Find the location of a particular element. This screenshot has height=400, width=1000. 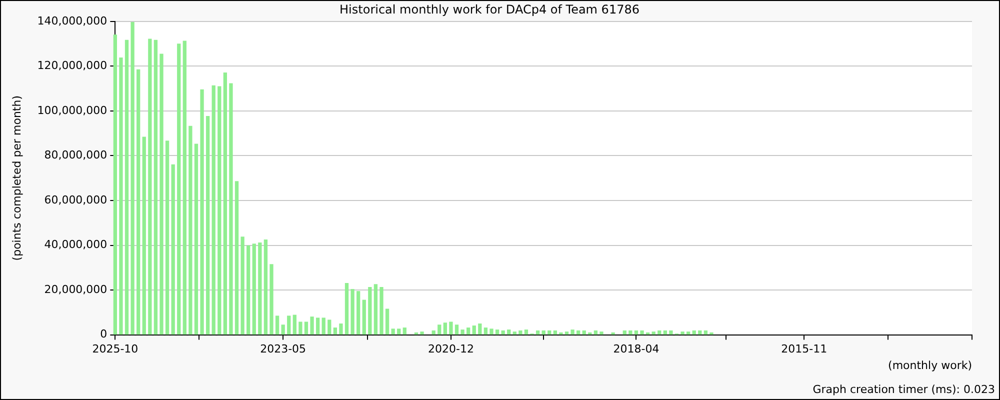

x-tick-label: 2015-11 is located at coordinates (804, 349).